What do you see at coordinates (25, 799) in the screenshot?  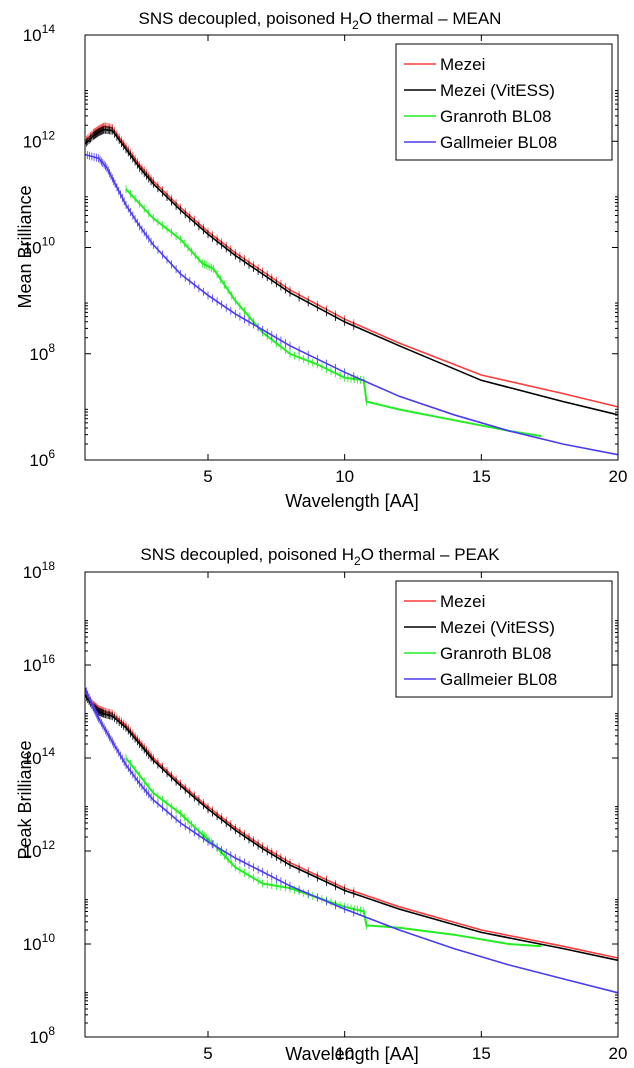 I see `chart-peak-ylabel: Peak Brilliance` at bounding box center [25, 799].